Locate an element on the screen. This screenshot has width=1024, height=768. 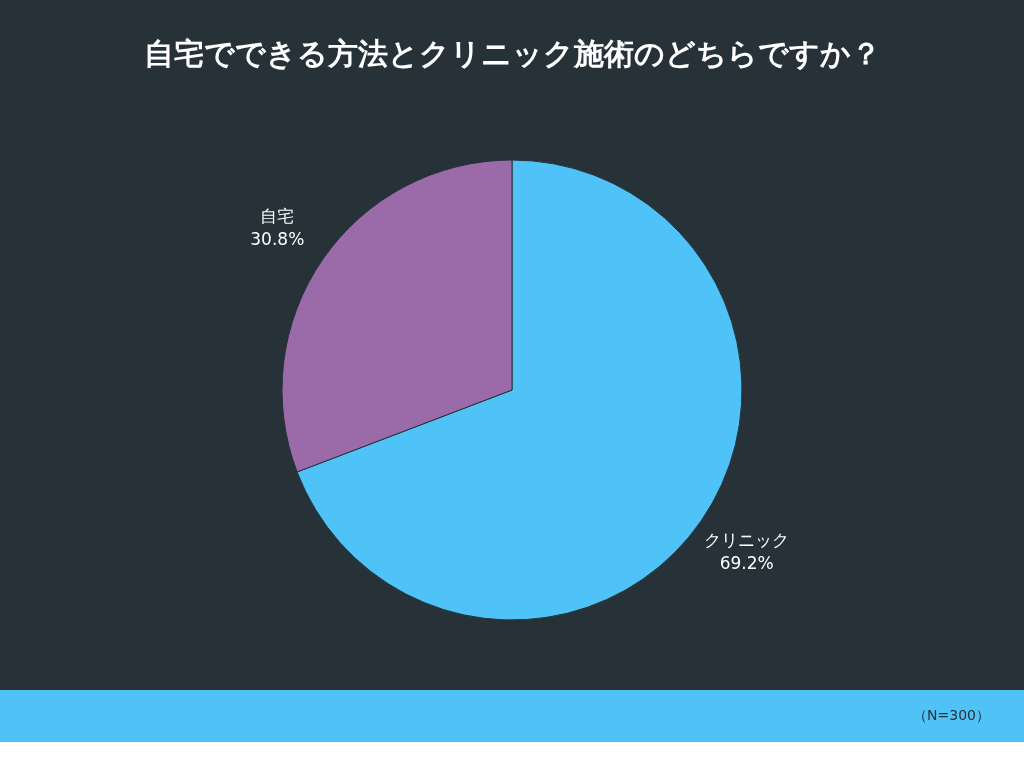
slice-label: 自宅 is located at coordinates (277, 216).